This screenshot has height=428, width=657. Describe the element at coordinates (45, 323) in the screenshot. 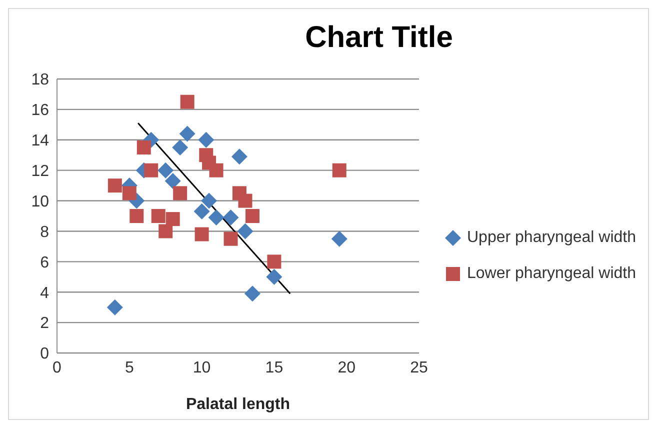

I see `y-tick-label: 2` at that location.